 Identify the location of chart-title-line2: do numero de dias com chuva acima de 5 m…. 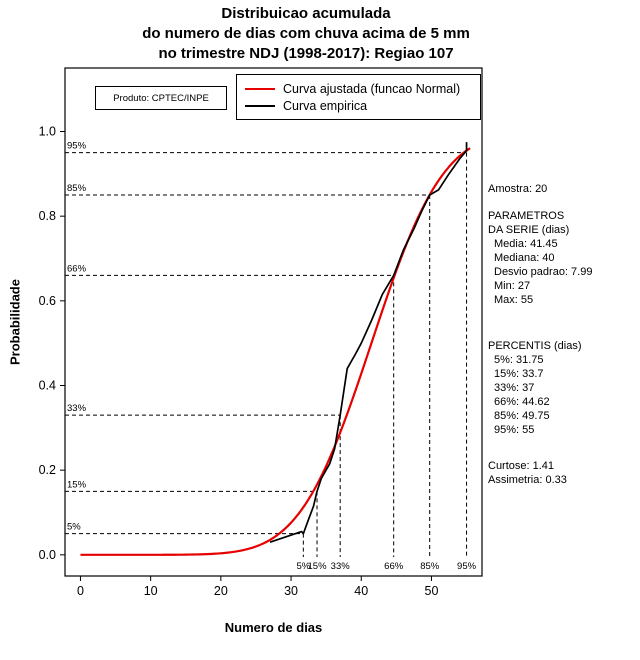
(306, 33).